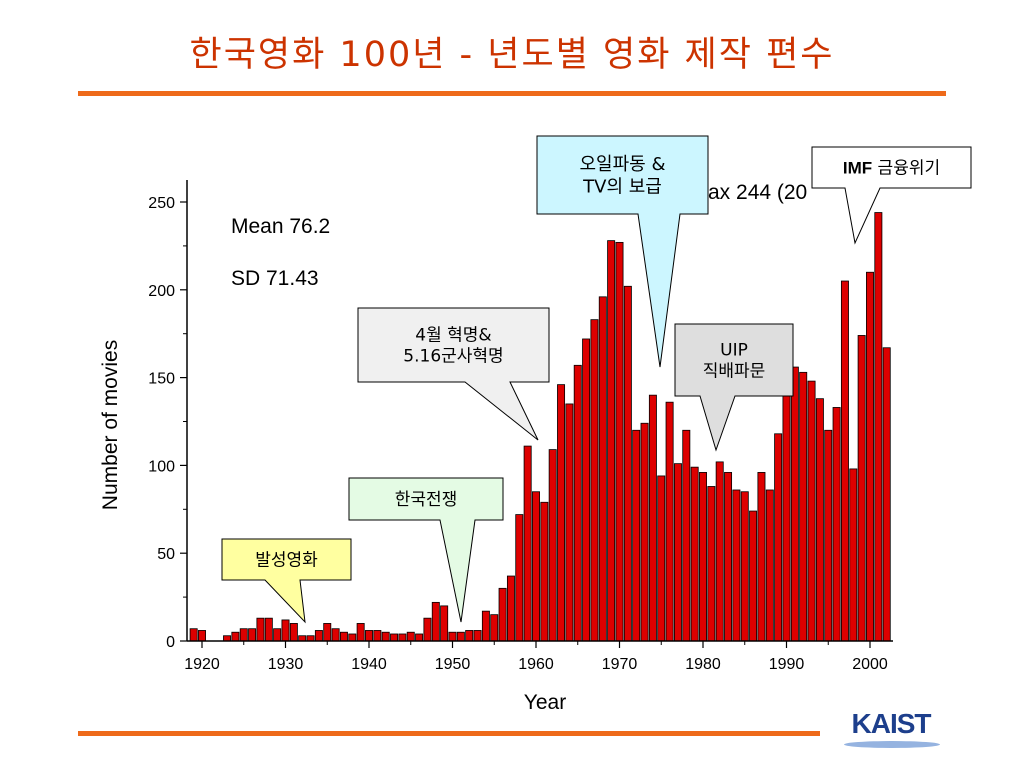 The width and height of the screenshot is (1024, 768). What do you see at coordinates (335, 635) in the screenshot?
I see `bar-1936` at bounding box center [335, 635].